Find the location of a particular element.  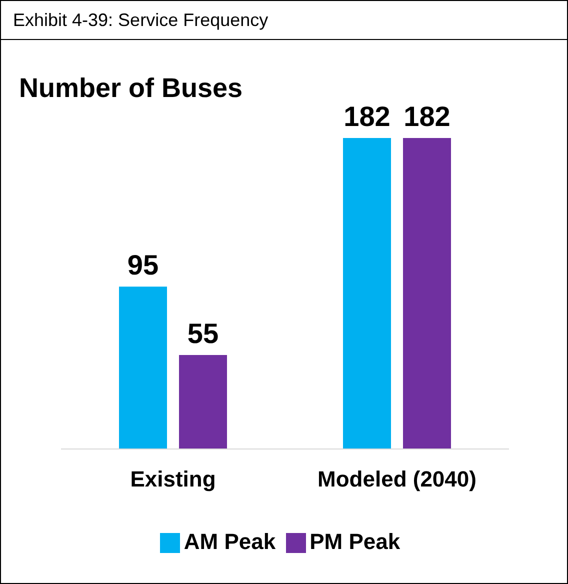

data-label: 95 is located at coordinates (143, 265).